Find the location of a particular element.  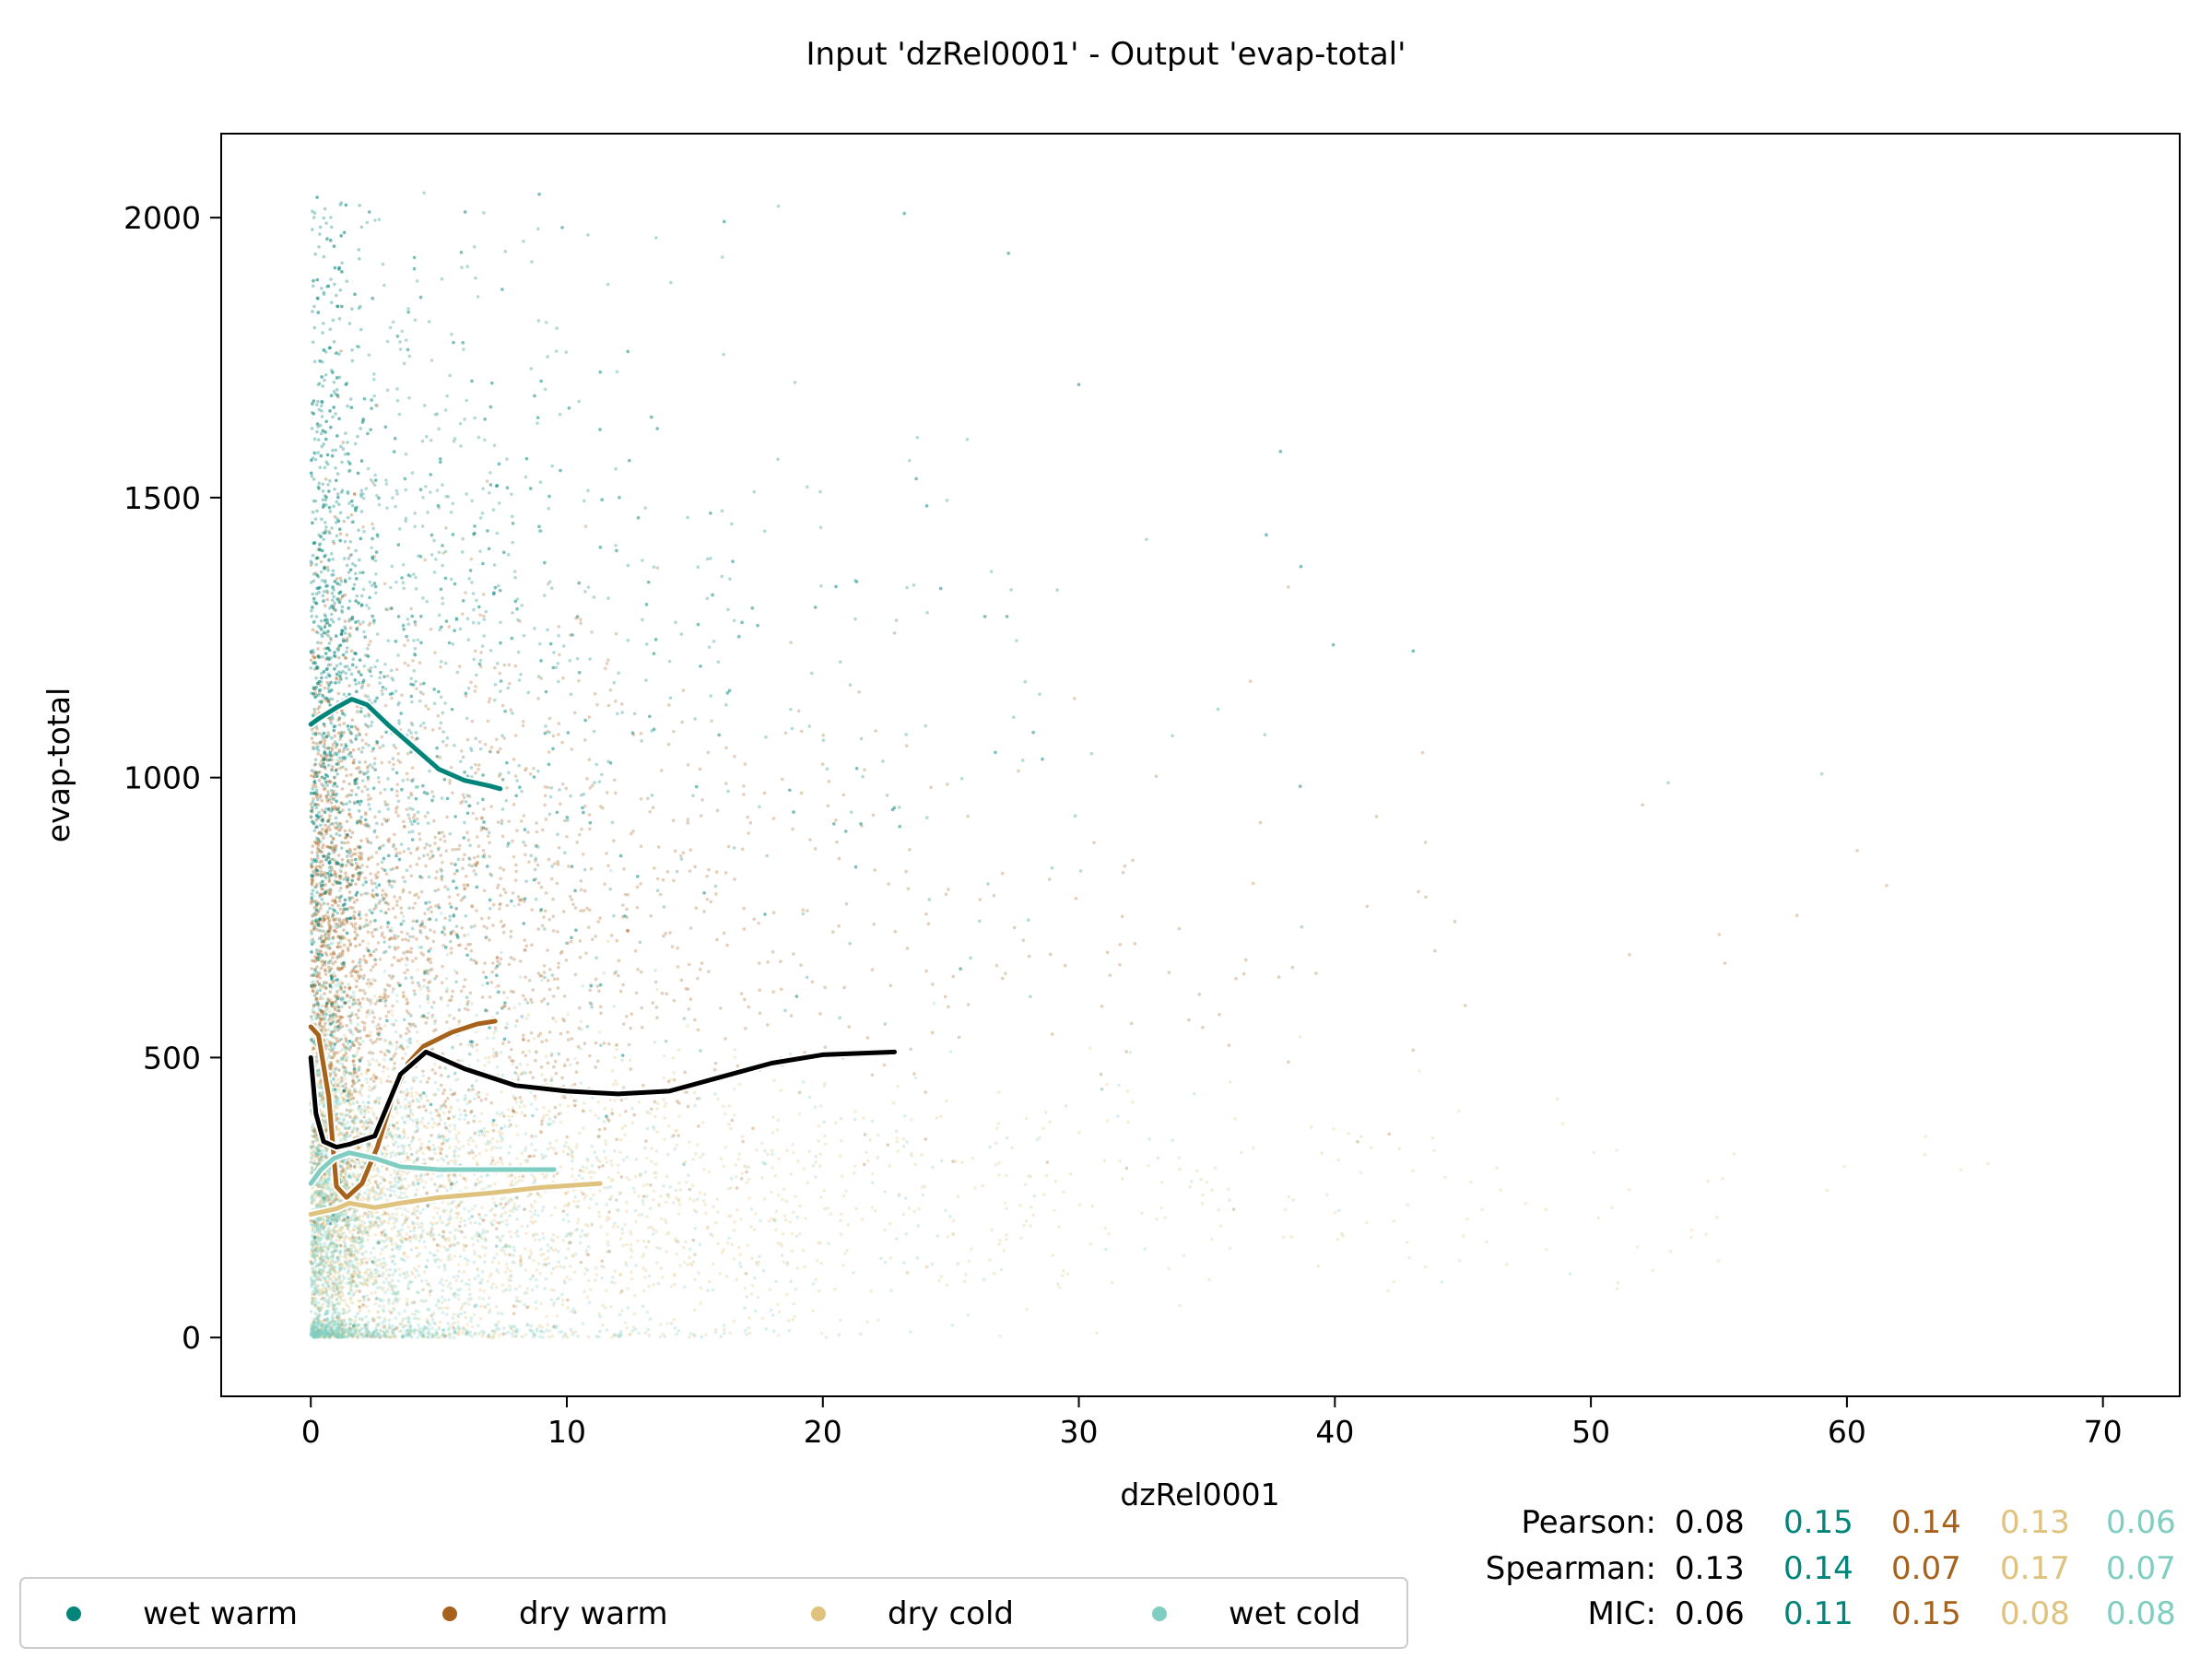

y-tick-label: 0 is located at coordinates (191, 1338).